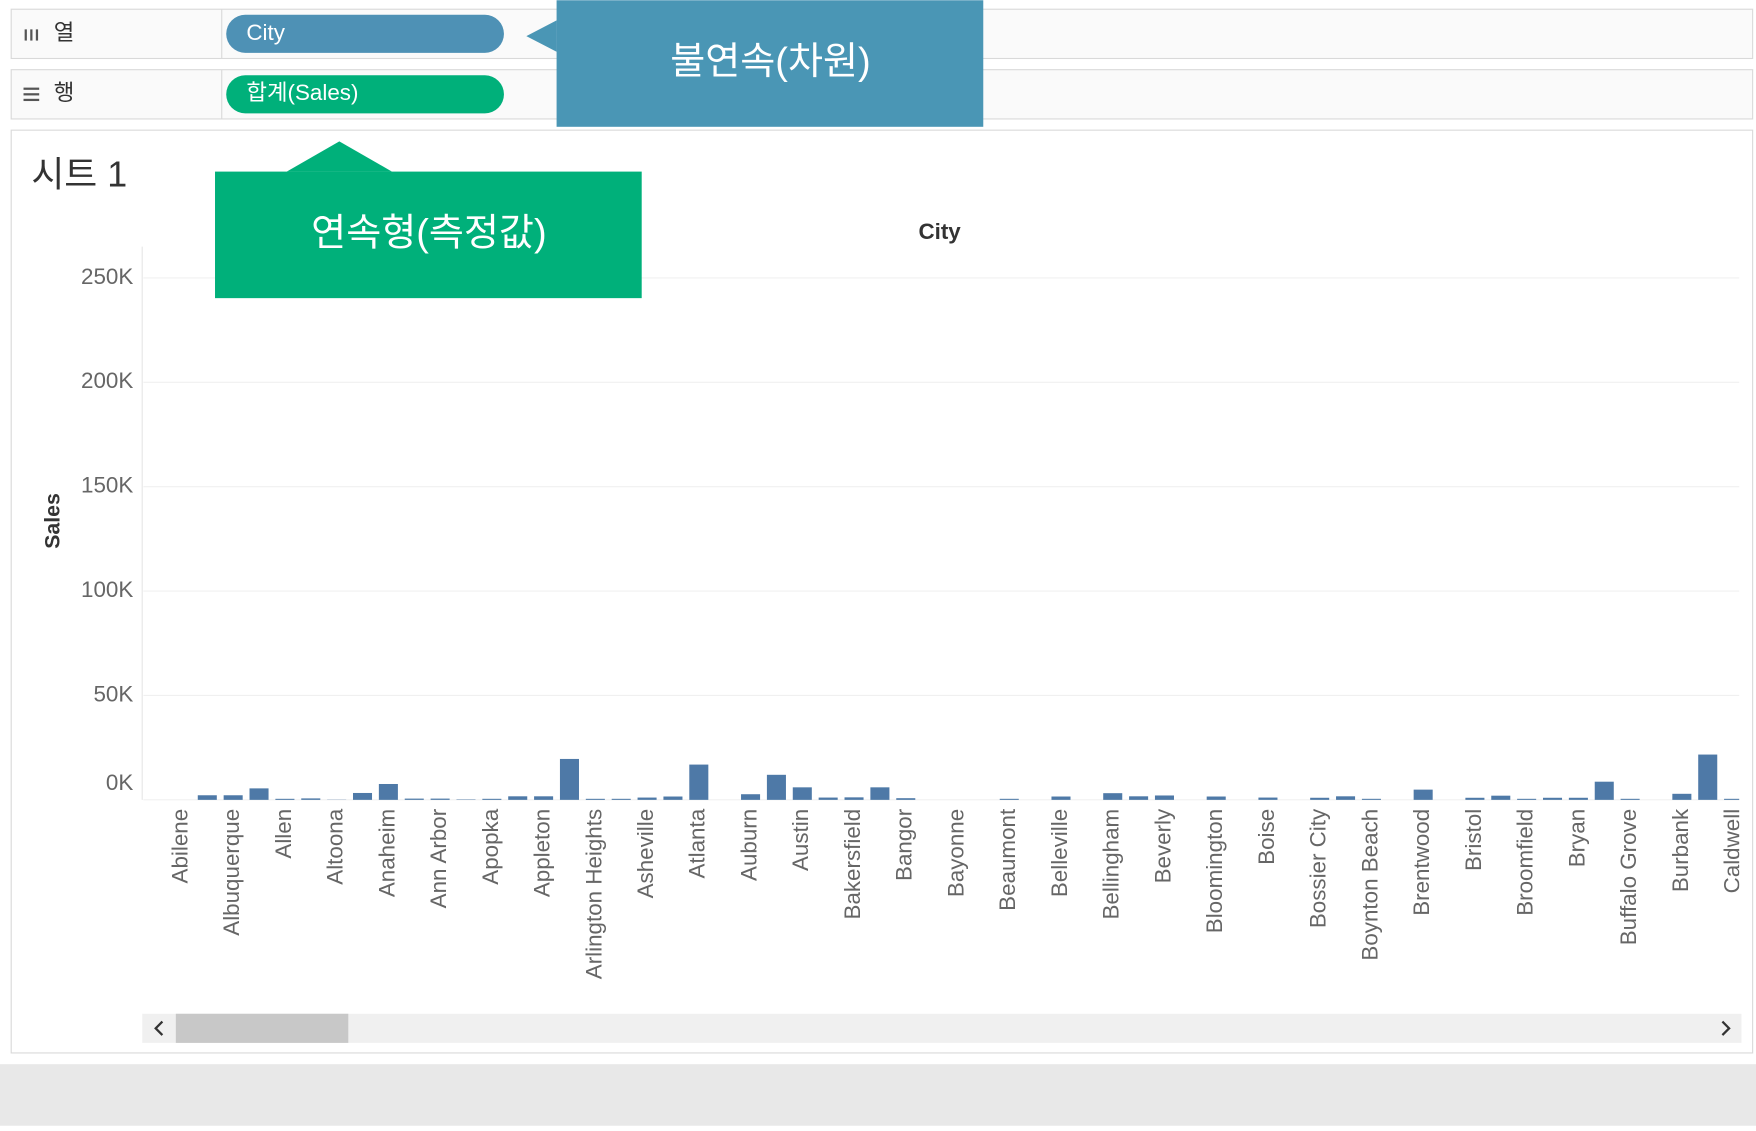 The image size is (1756, 1131). I want to click on x-tick-label: Appleton, so click(542, 853).